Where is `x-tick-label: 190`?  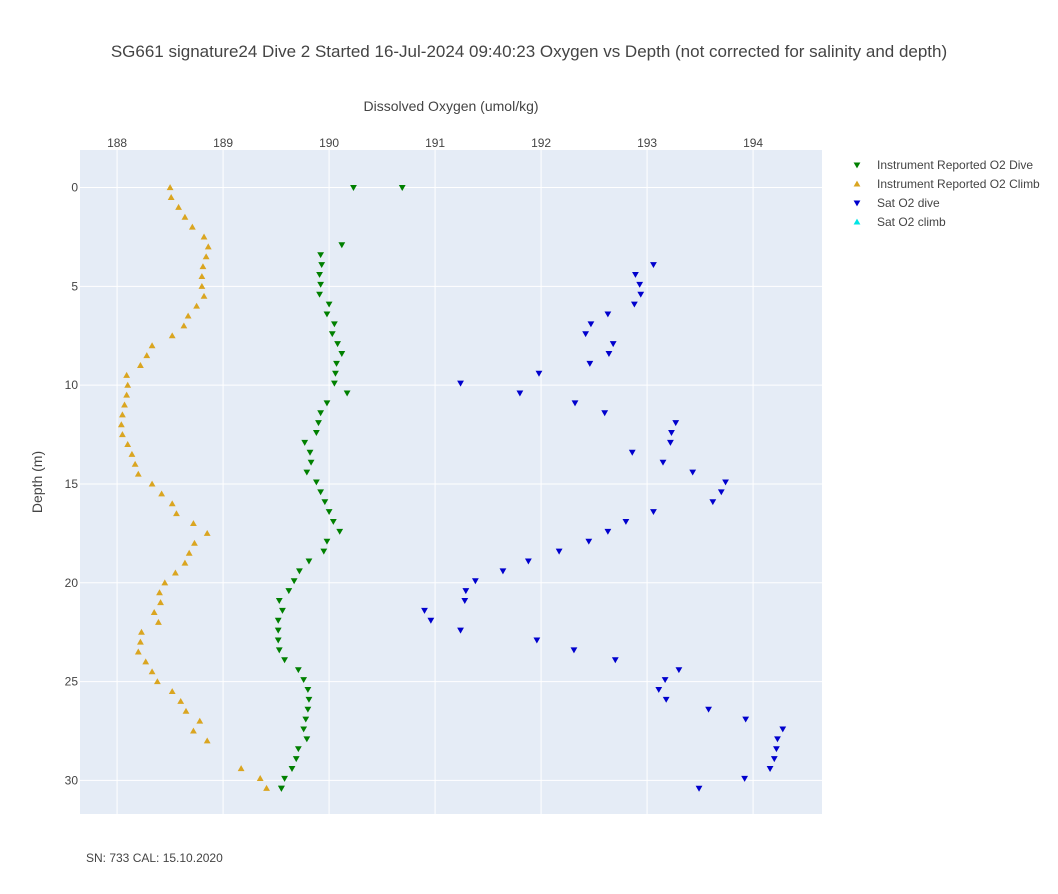 x-tick-label: 190 is located at coordinates (329, 143).